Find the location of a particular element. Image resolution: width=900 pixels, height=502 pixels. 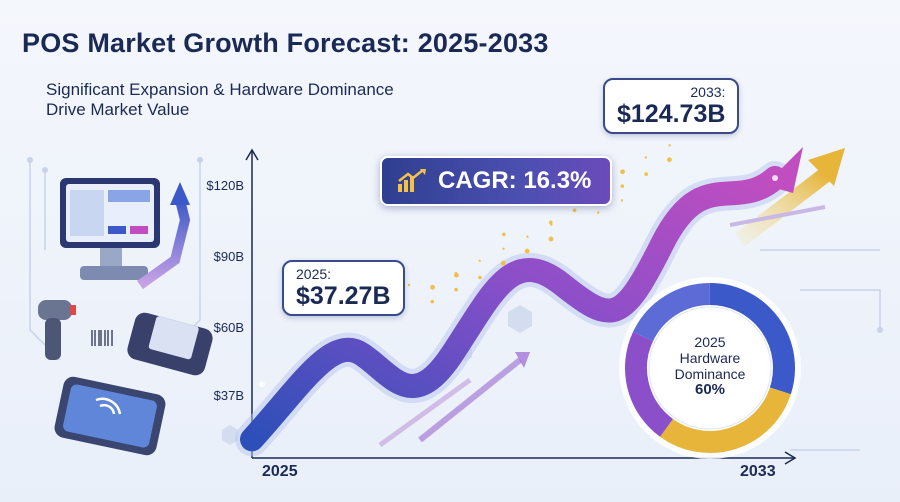

growth-line-arrowhead is located at coordinates (784, 170).